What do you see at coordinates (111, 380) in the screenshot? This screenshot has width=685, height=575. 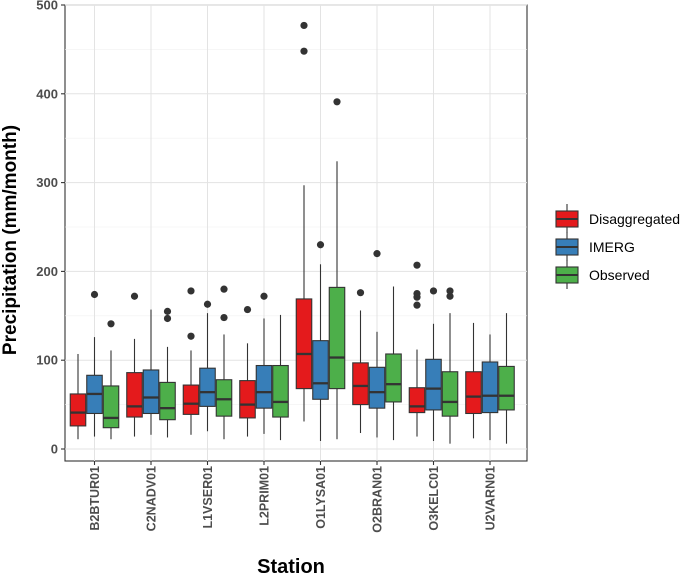 I see `boxplot-observed-B2BTUR01` at bounding box center [111, 380].